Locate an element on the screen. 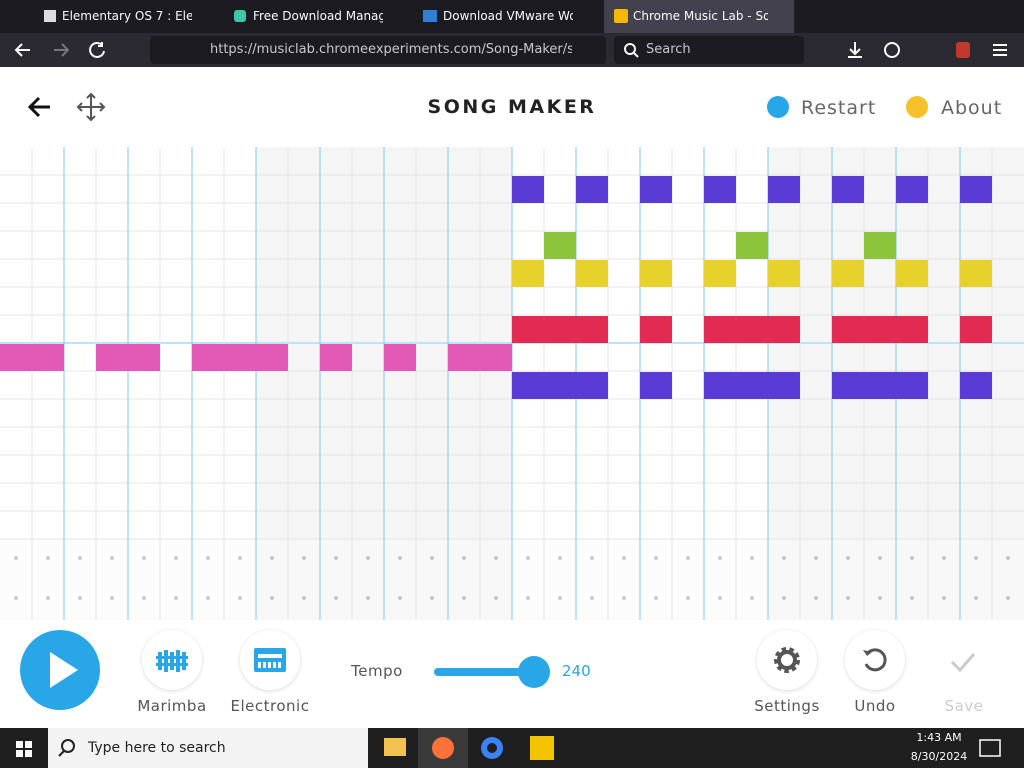  save-label: Save is located at coordinates (964, 706).